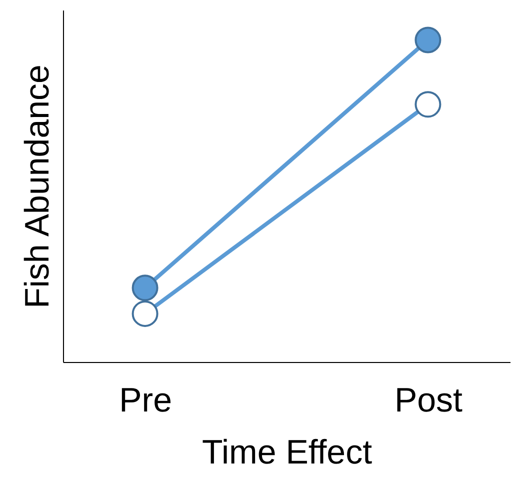 Image resolution: width=518 pixels, height=497 pixels. Describe the element at coordinates (145, 401) in the screenshot. I see `x-tick-label: Pre` at that location.